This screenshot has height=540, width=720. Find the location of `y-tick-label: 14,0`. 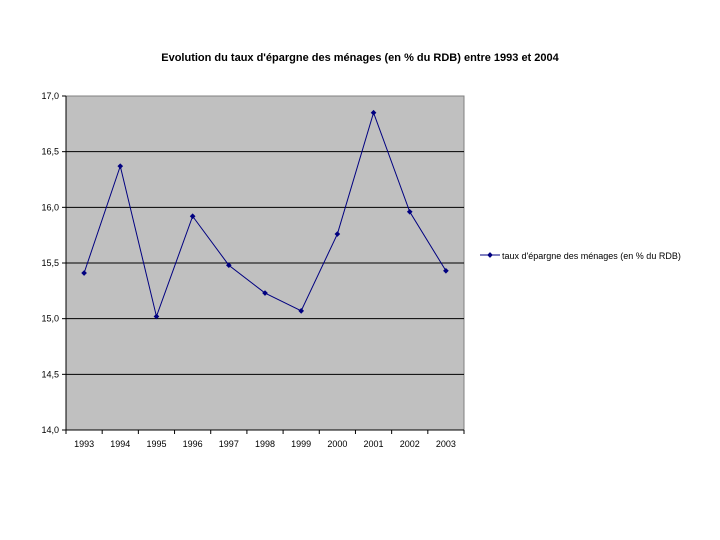

y-tick-label: 14,0 is located at coordinates (50, 430).